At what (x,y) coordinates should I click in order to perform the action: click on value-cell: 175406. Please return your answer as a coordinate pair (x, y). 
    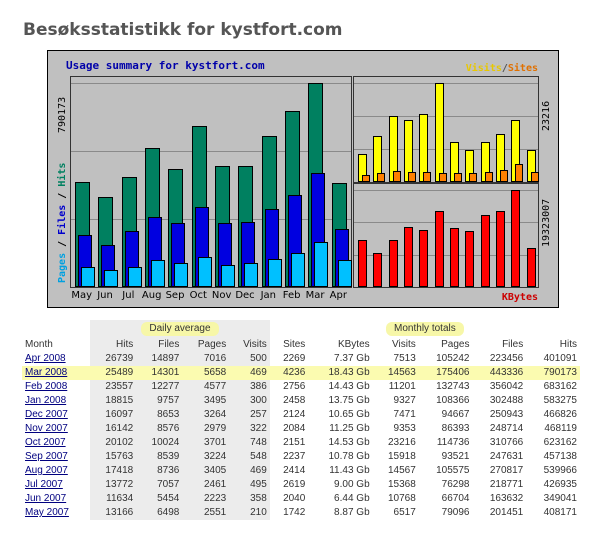
    Looking at the image, I should click on (445, 373).